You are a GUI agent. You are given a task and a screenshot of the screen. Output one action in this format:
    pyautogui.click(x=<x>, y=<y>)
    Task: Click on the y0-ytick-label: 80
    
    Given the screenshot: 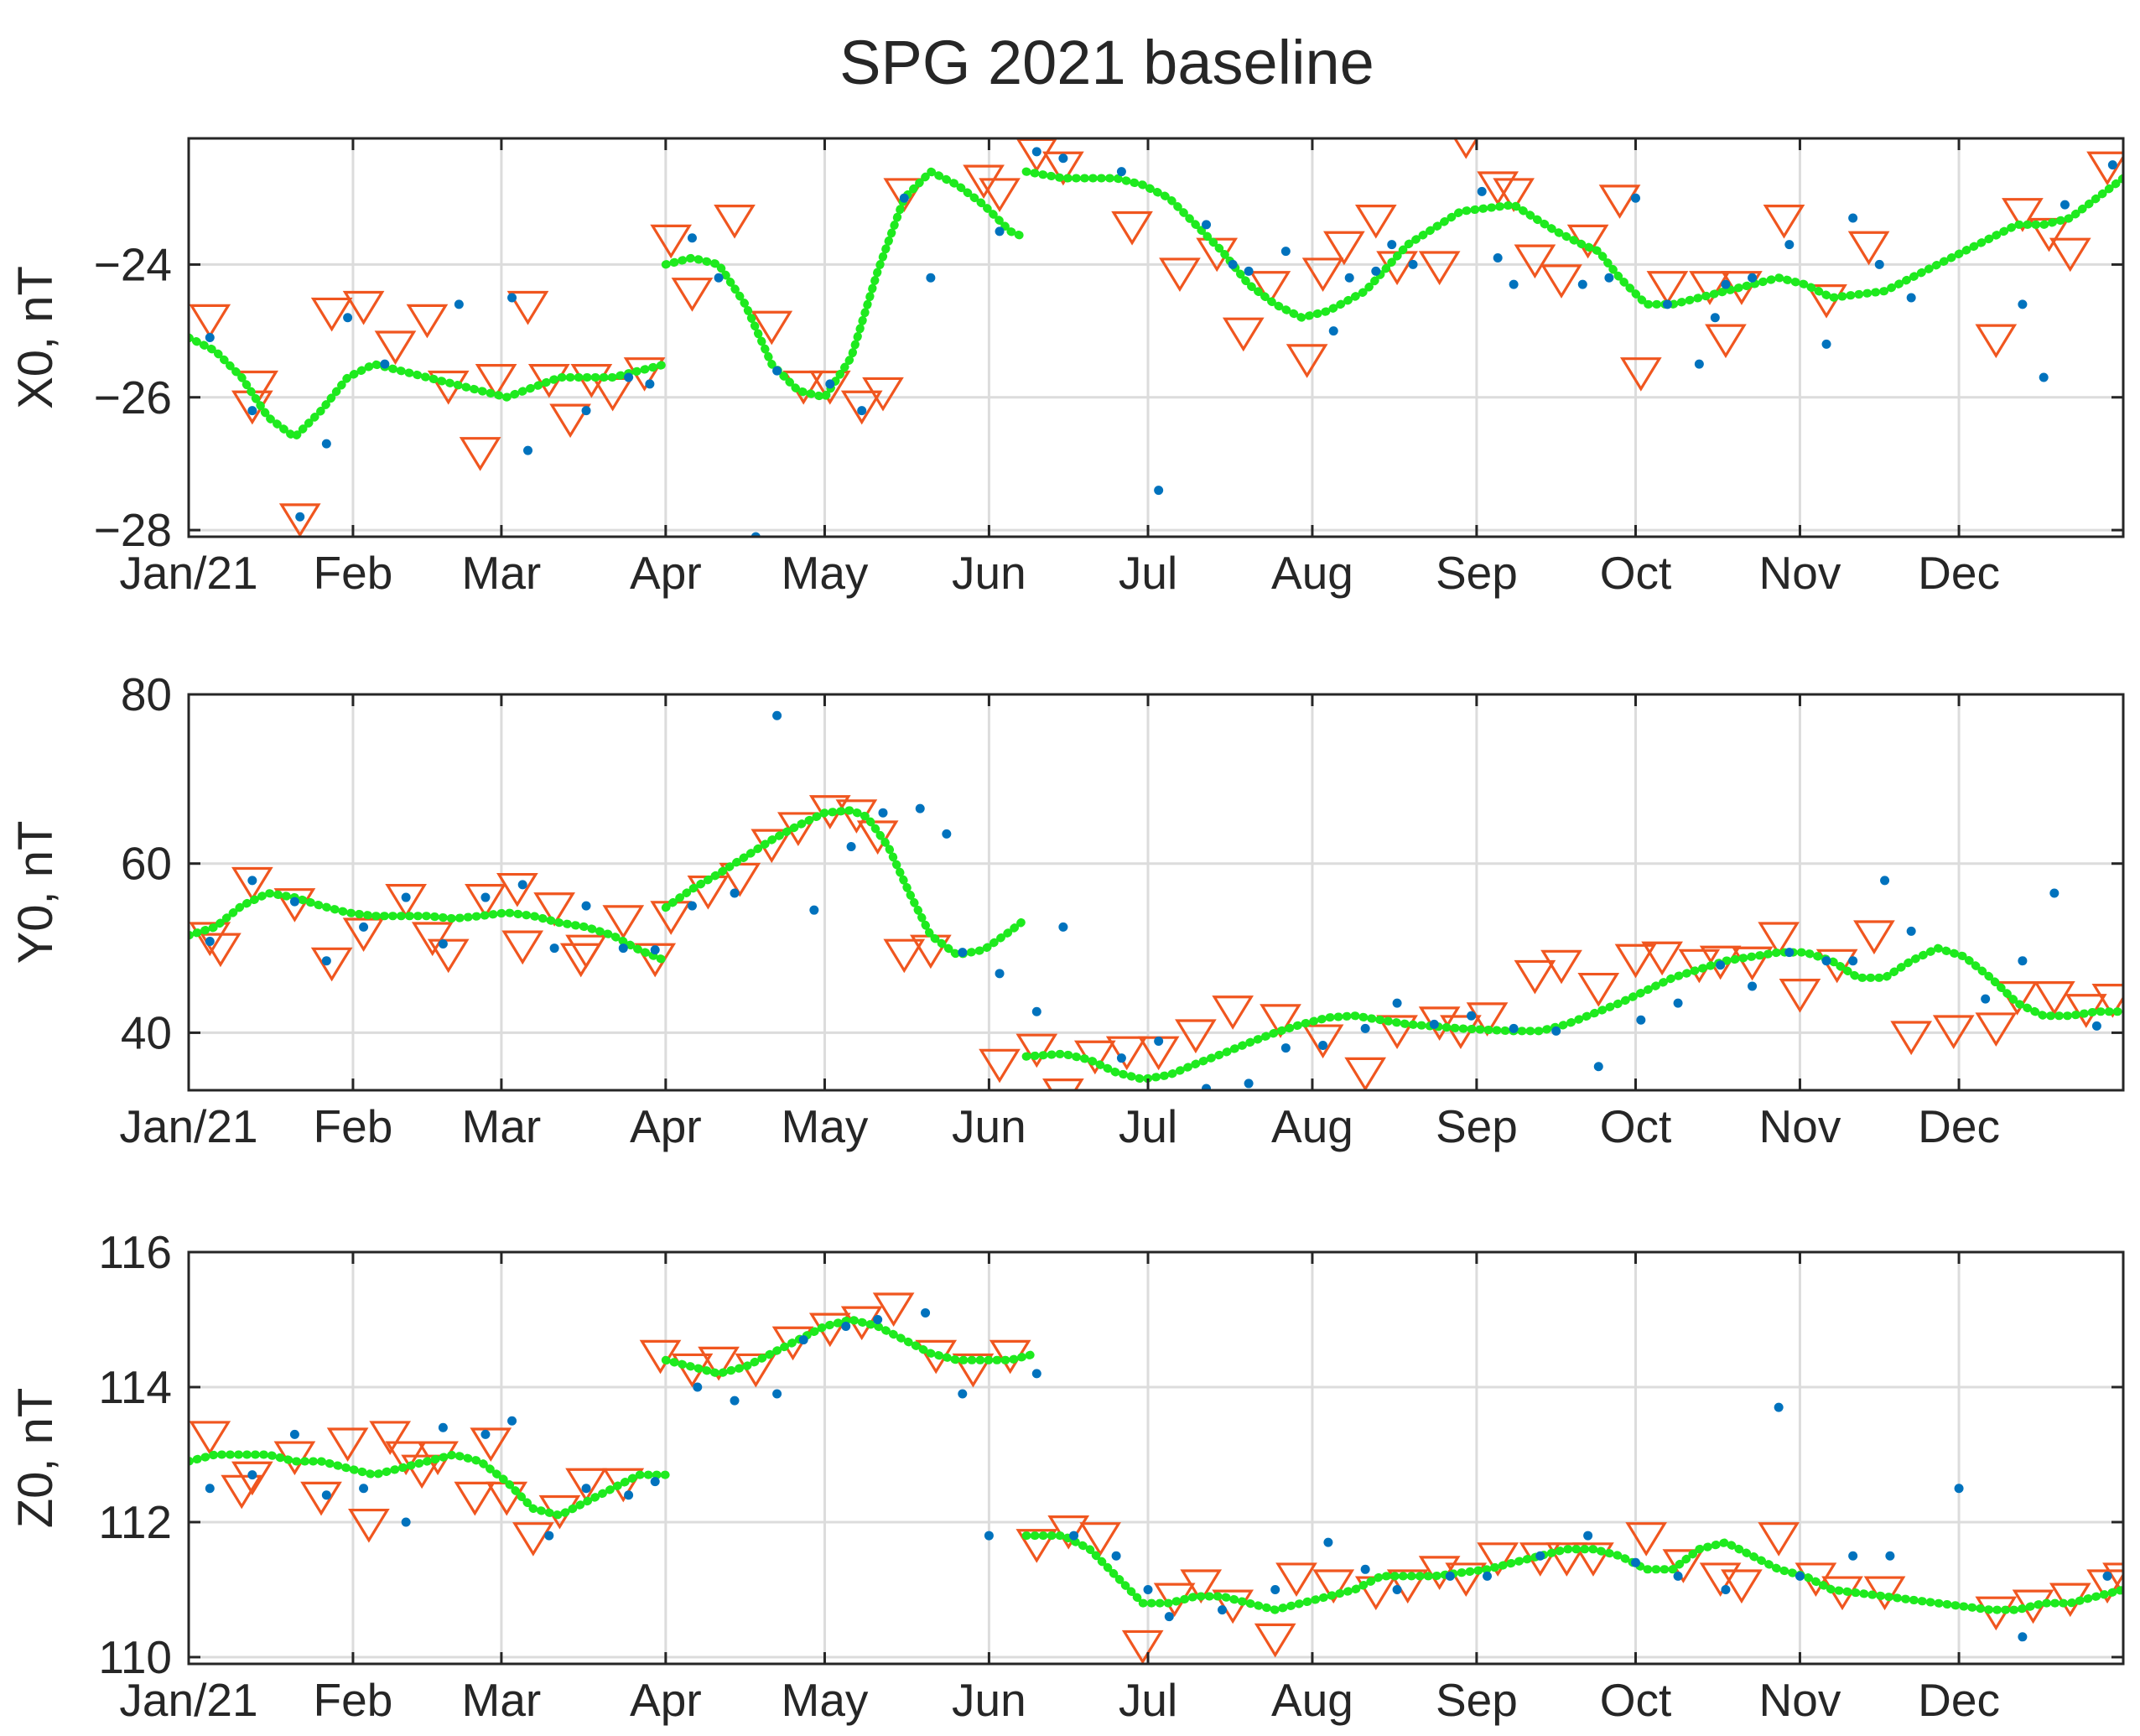 What is the action you would take?
    pyautogui.click(x=146, y=694)
    